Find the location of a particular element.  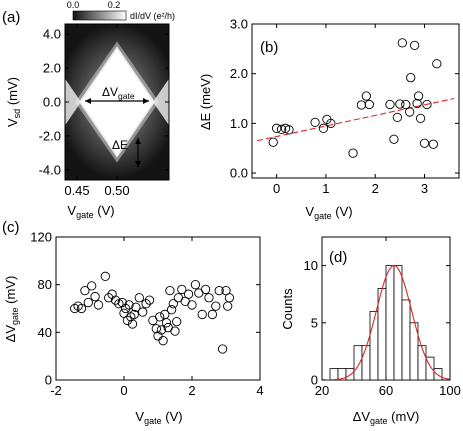

panel-b-xlabel: Vgate (V) is located at coordinates (328, 212).